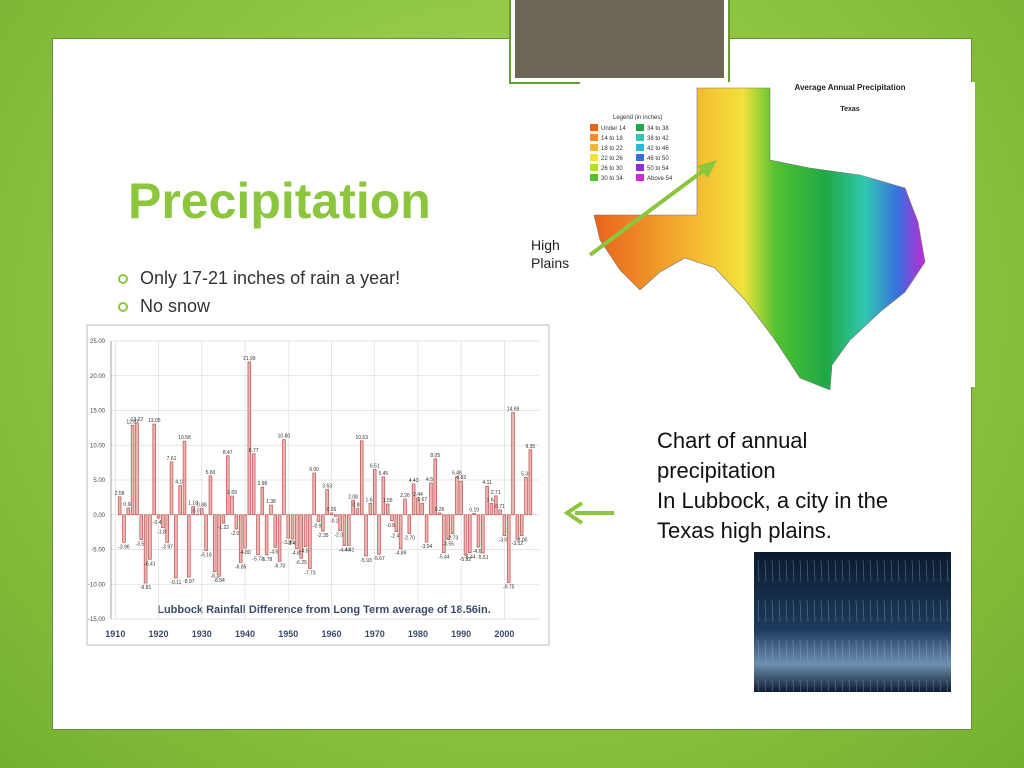 Image resolution: width=1024 pixels, height=768 pixels. Describe the element at coordinates (198, 511) in the screenshot. I see `data-label: 0.07` at that location.